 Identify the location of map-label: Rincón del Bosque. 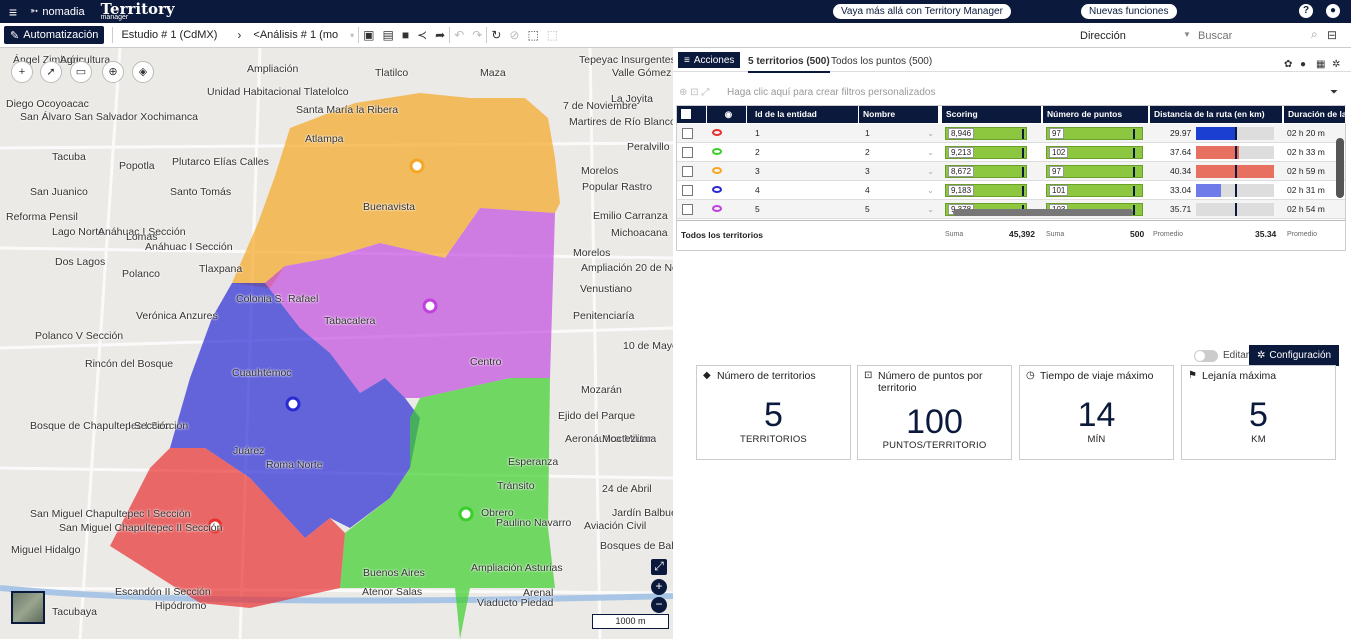
(129, 364).